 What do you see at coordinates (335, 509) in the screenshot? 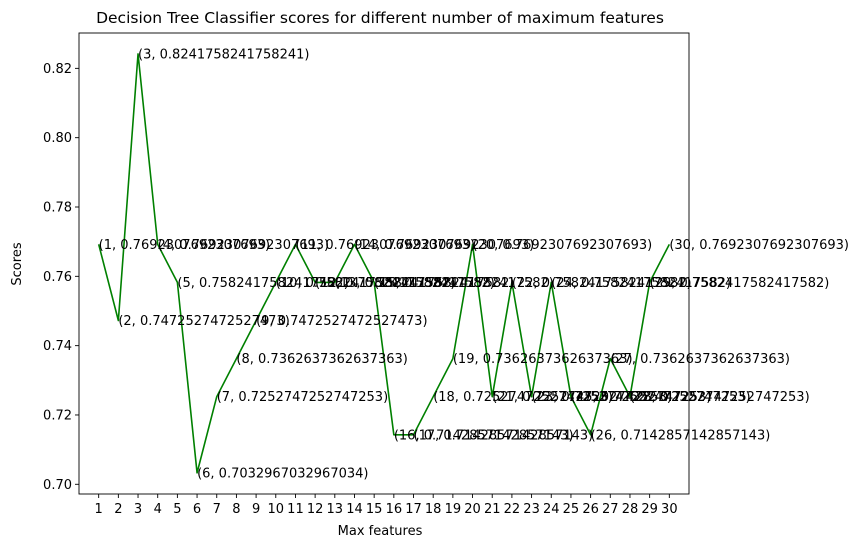
I see `x-tick-label: 13` at bounding box center [335, 509].